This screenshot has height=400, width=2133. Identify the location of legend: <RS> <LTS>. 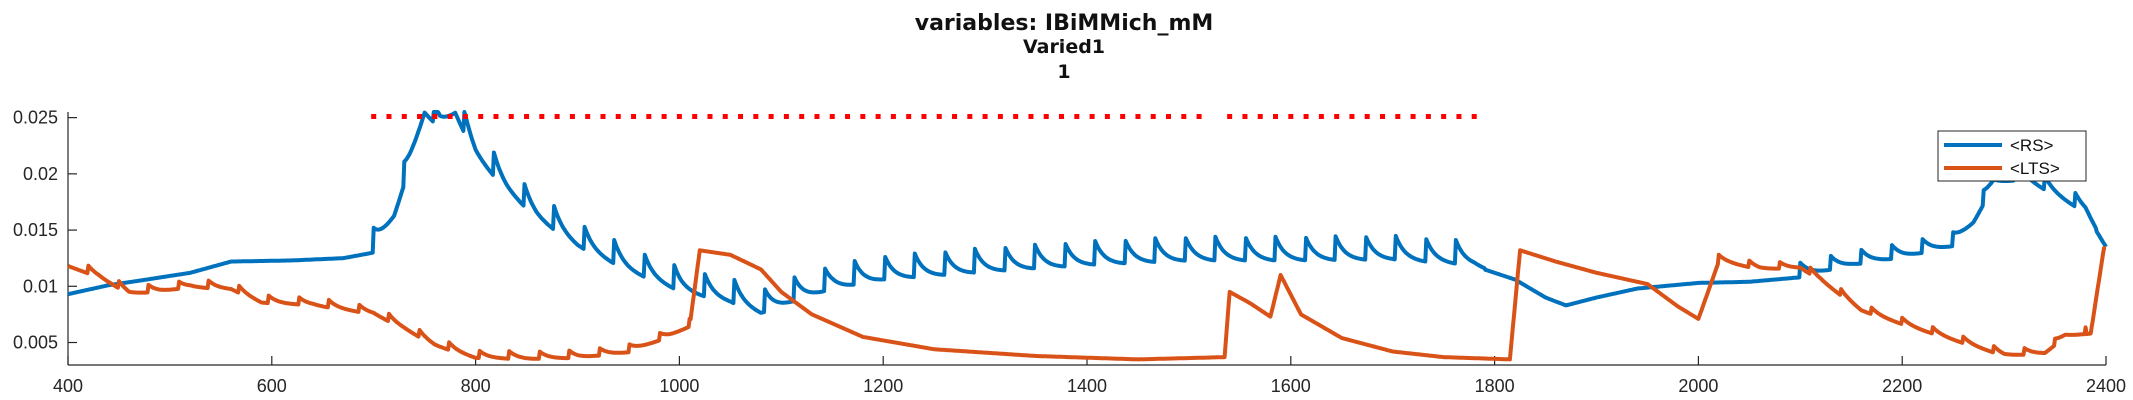
(2012, 156).